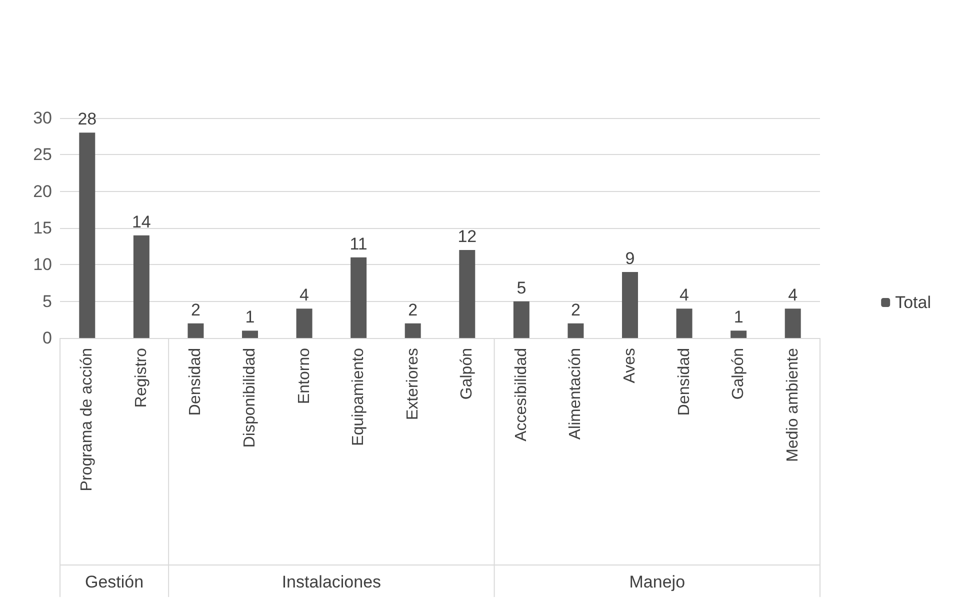 This screenshot has height=605, width=959. Describe the element at coordinates (250, 398) in the screenshot. I see `x-tick-label: Disponibilidad` at that location.